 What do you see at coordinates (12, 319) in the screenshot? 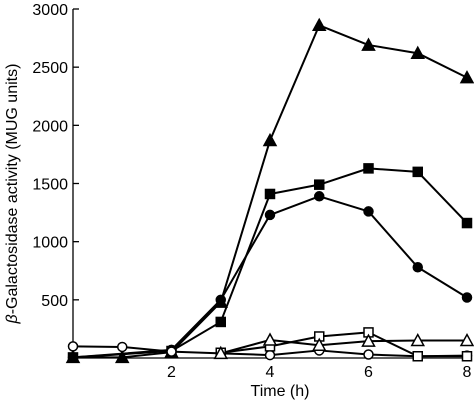
I see `y-axis-title-beta: β` at bounding box center [12, 319].